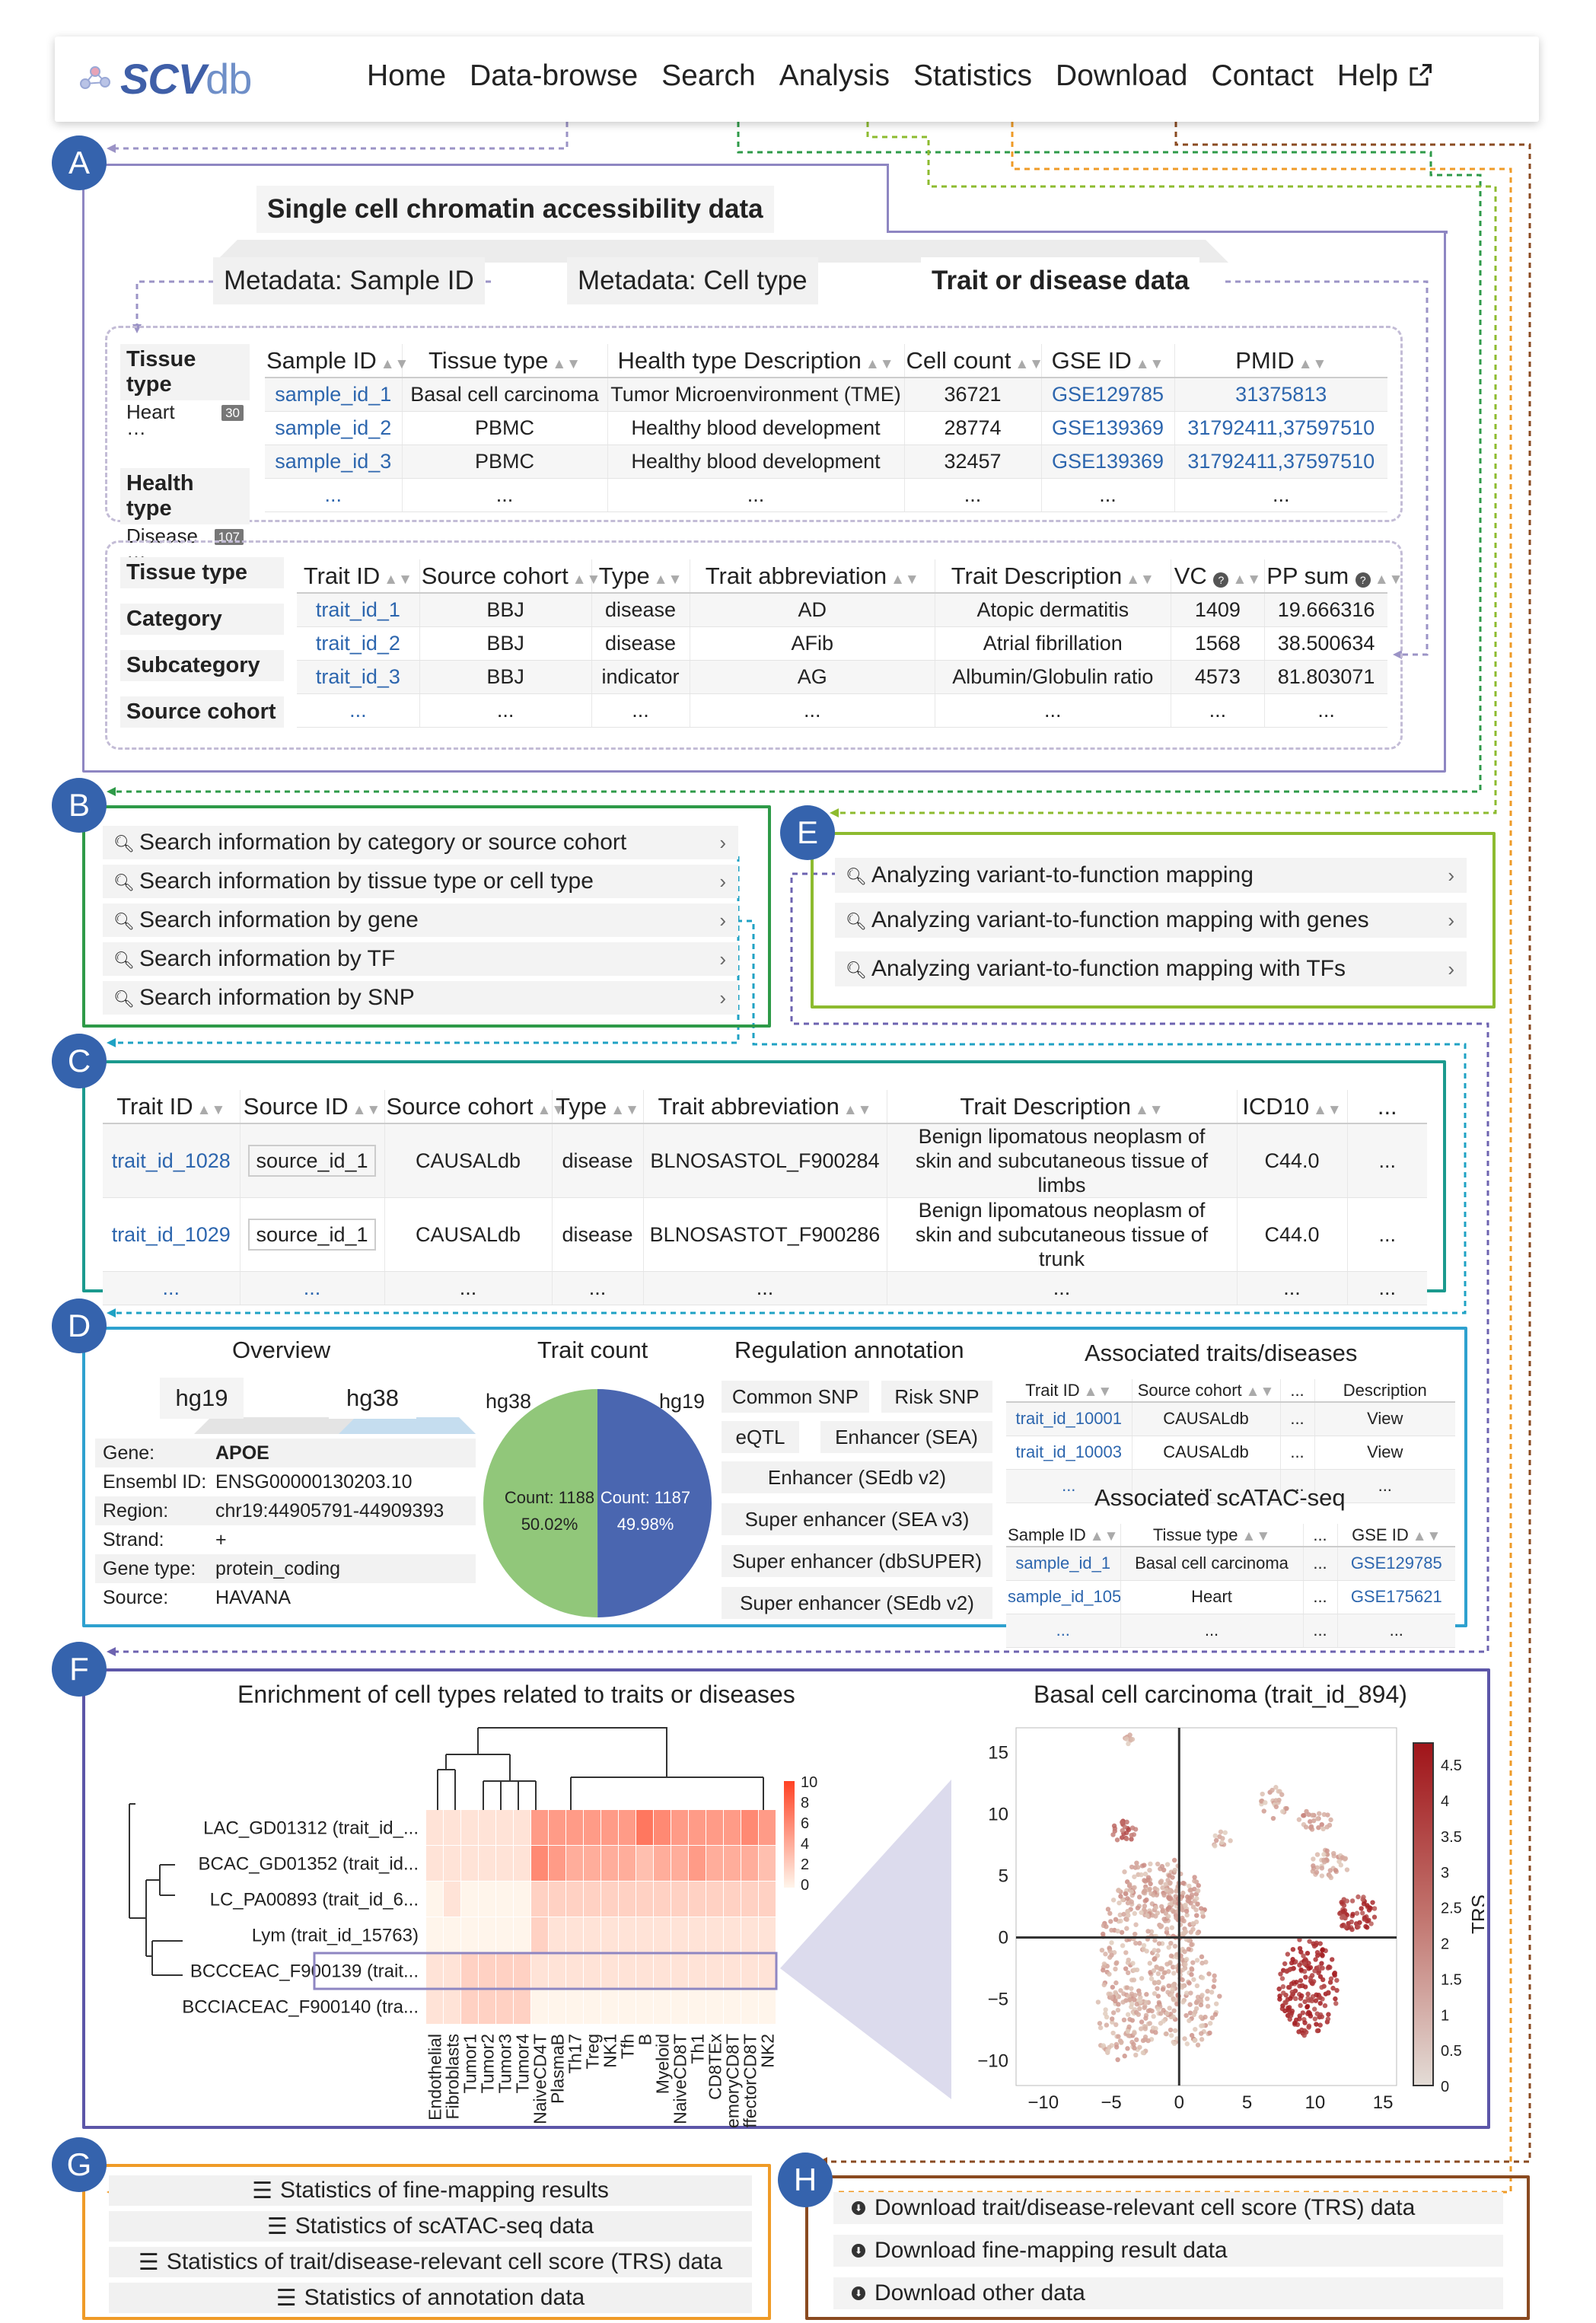  What do you see at coordinates (692, 280) in the screenshot?
I see `tab-metadata-cell-type: Metadata: Cell type` at bounding box center [692, 280].